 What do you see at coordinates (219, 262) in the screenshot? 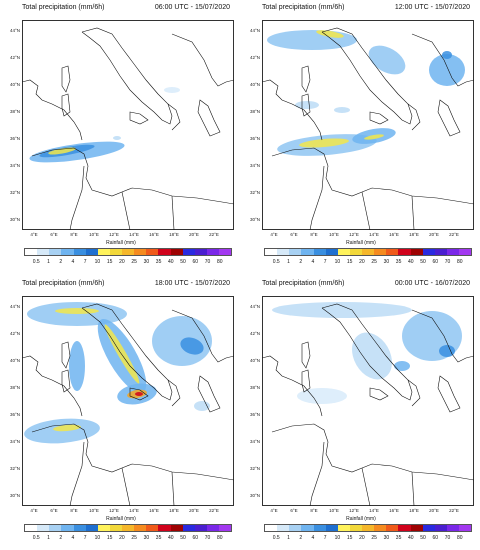
I see `colorbar-tick-label: 80` at bounding box center [219, 262].